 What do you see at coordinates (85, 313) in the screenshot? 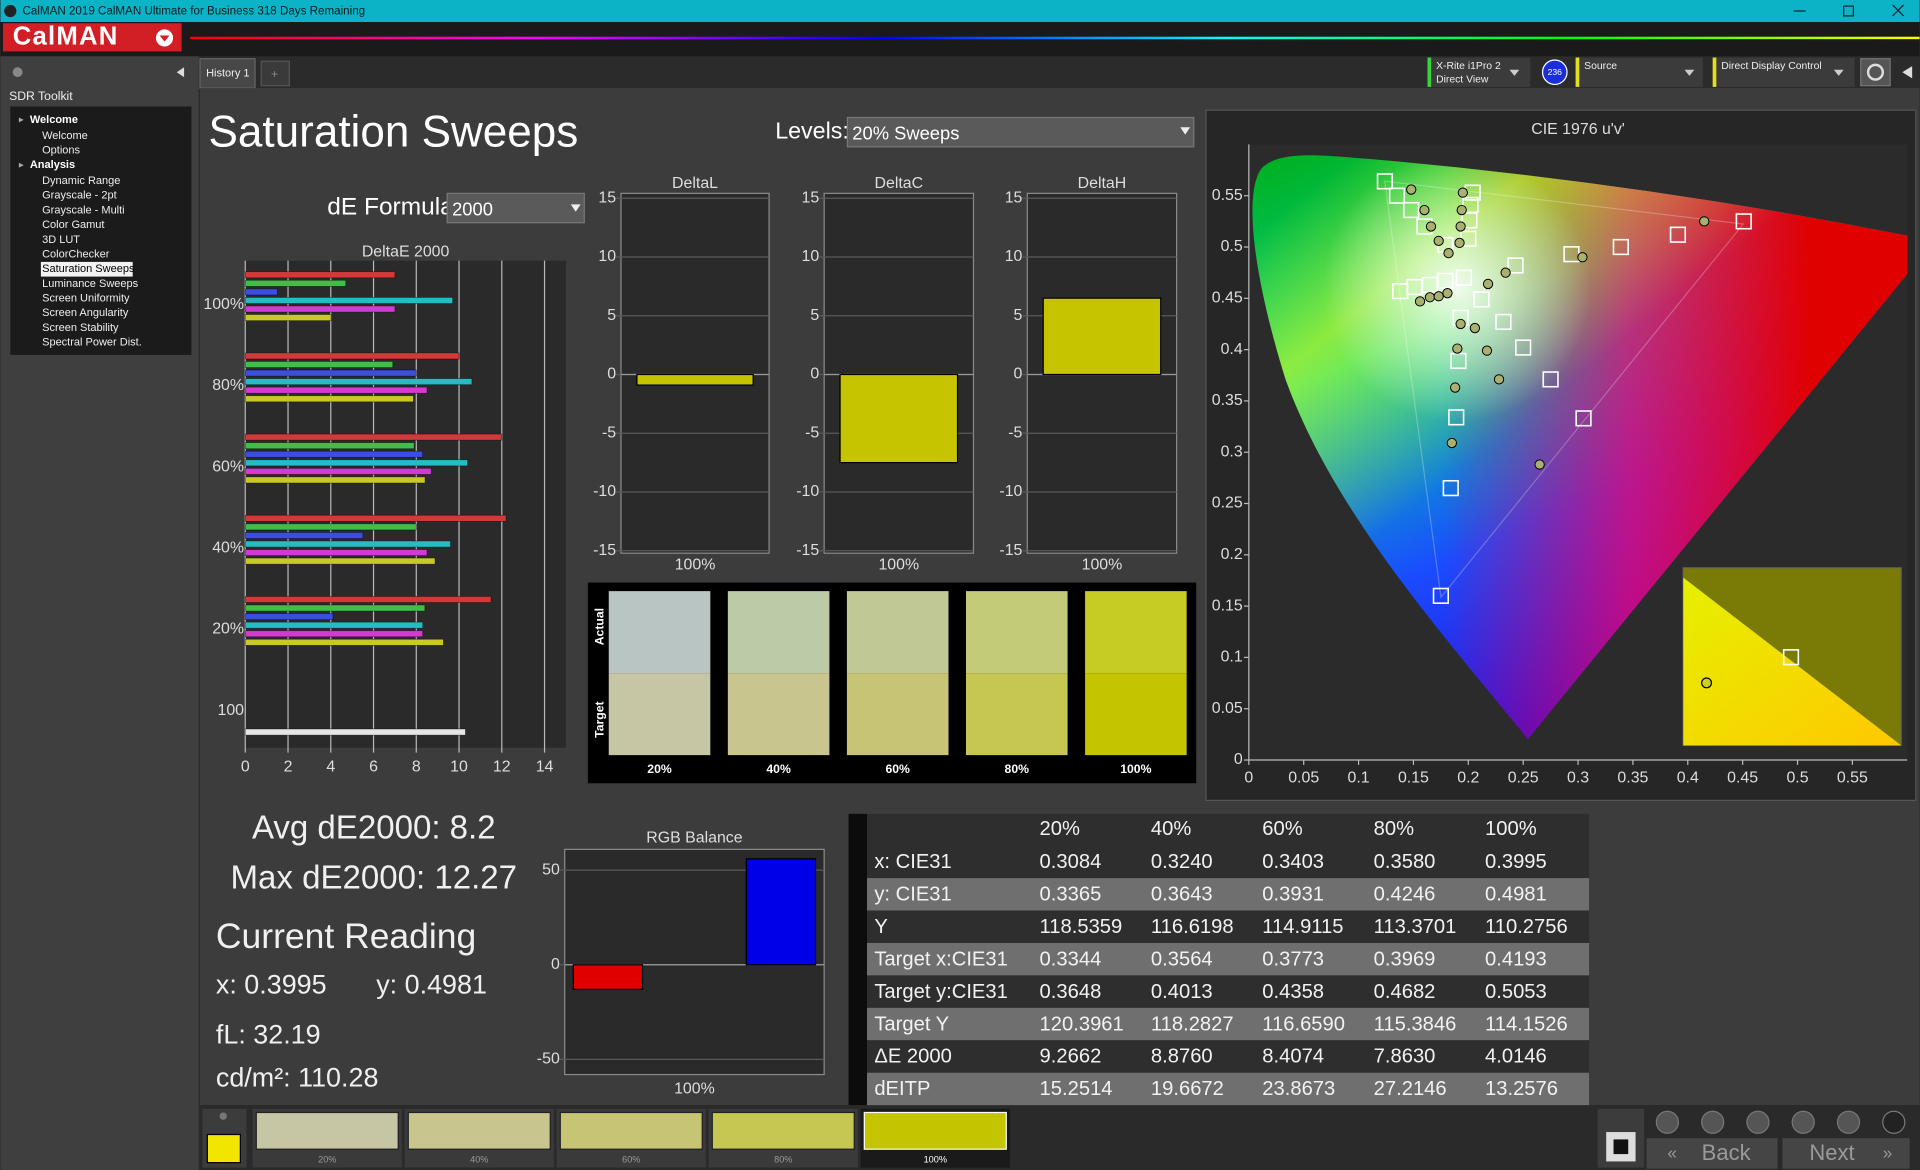
I see `tree-item: Screen Angularity` at bounding box center [85, 313].